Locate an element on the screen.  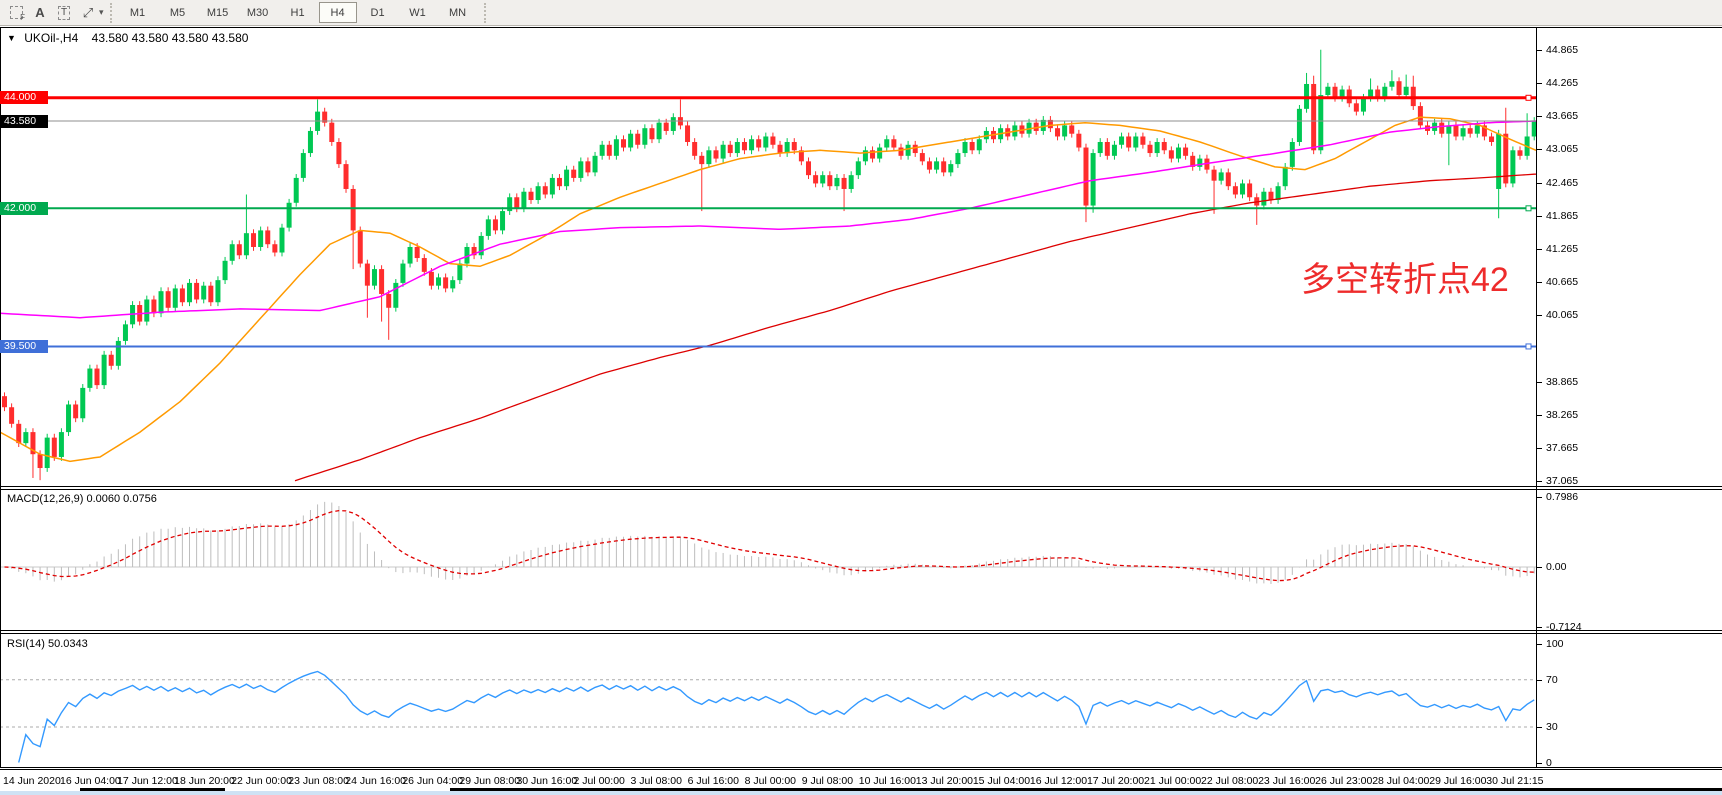
arrows-dropdown-caret: ▾ is located at coordinates (101, 12).